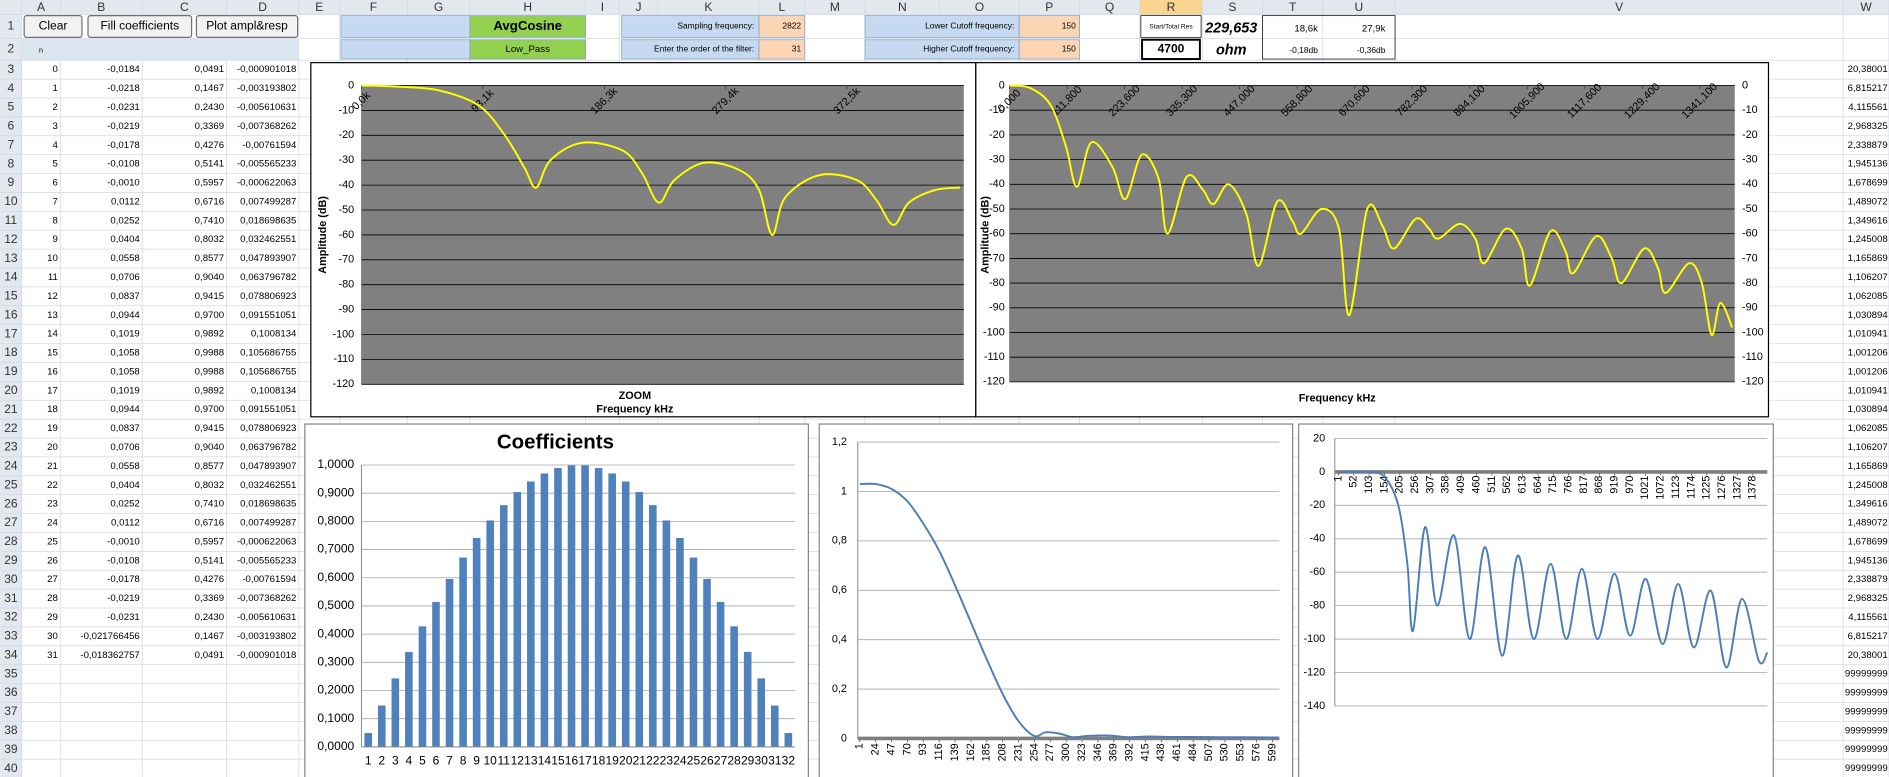 Image resolution: width=1889 pixels, height=777 pixels. Describe the element at coordinates (971, 752) in the screenshot. I see `x-tick-label: 162` at that location.